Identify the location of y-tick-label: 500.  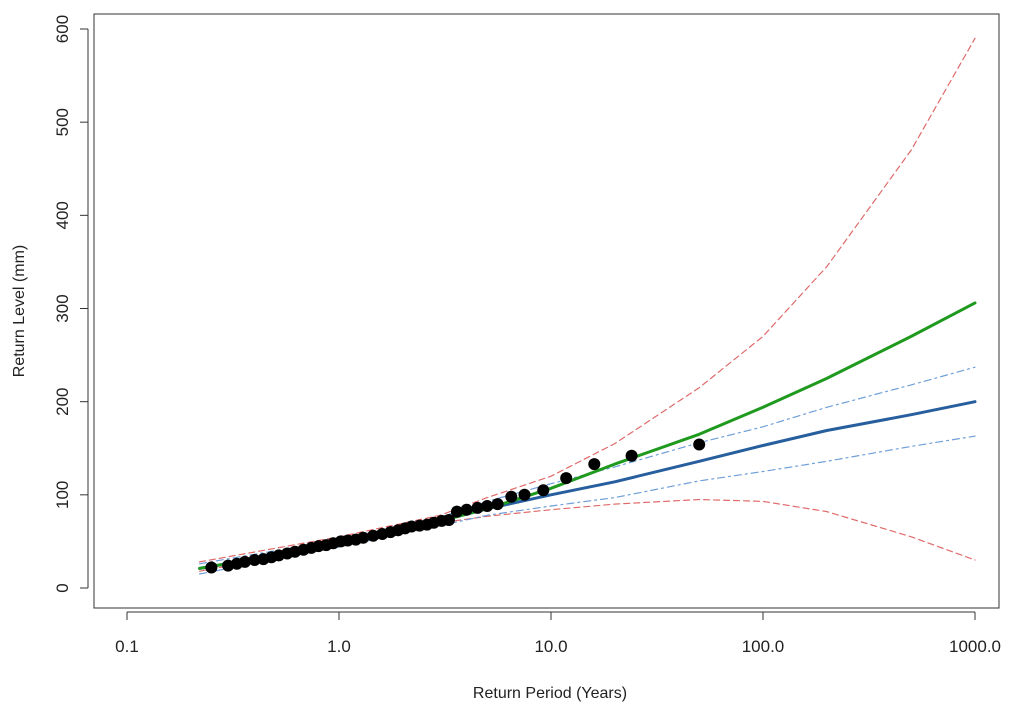
(62, 122).